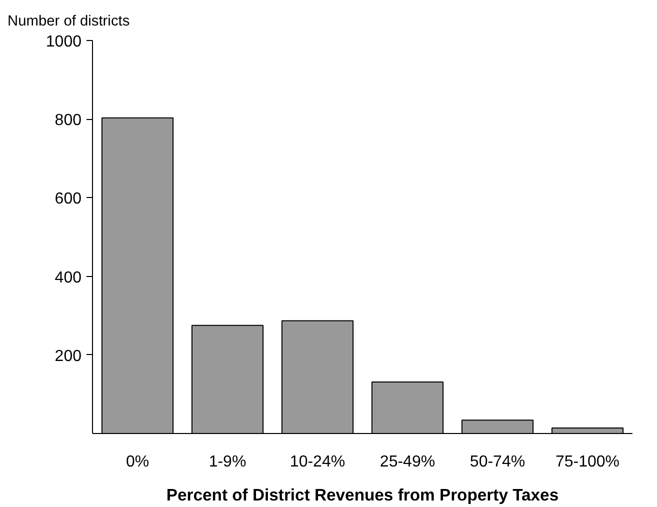  I want to click on x-tick-label: 10-24%, so click(318, 462).